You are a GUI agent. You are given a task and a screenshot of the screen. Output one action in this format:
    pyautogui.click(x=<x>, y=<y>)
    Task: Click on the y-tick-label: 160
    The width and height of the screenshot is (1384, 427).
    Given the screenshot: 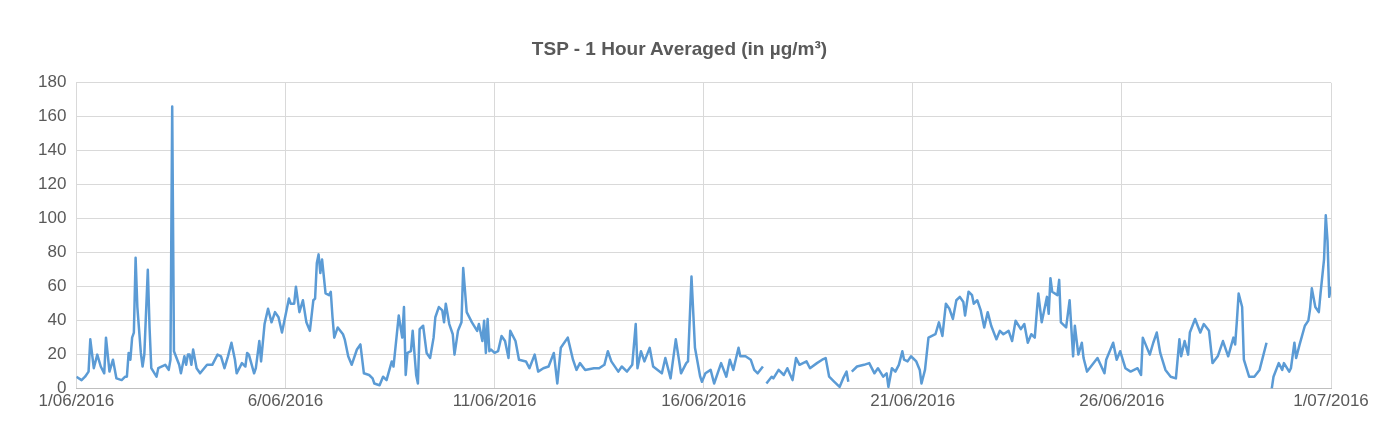 What is the action you would take?
    pyautogui.click(x=52, y=116)
    